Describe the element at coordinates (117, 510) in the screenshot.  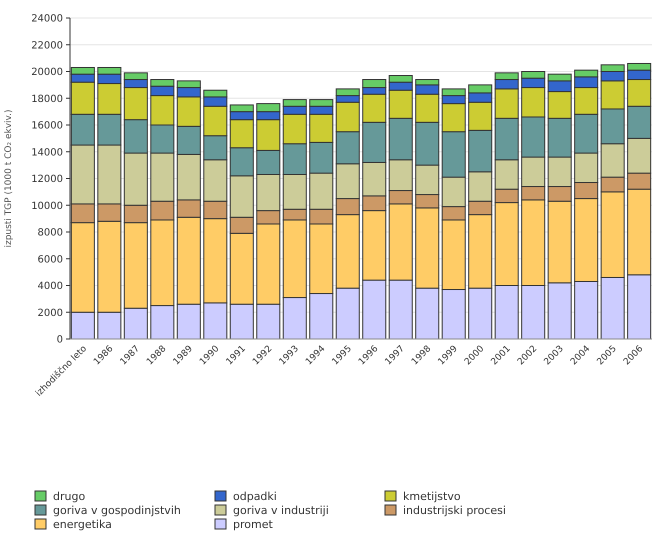
I see `legend-label: goriva v gospodinjstvih` at that location.